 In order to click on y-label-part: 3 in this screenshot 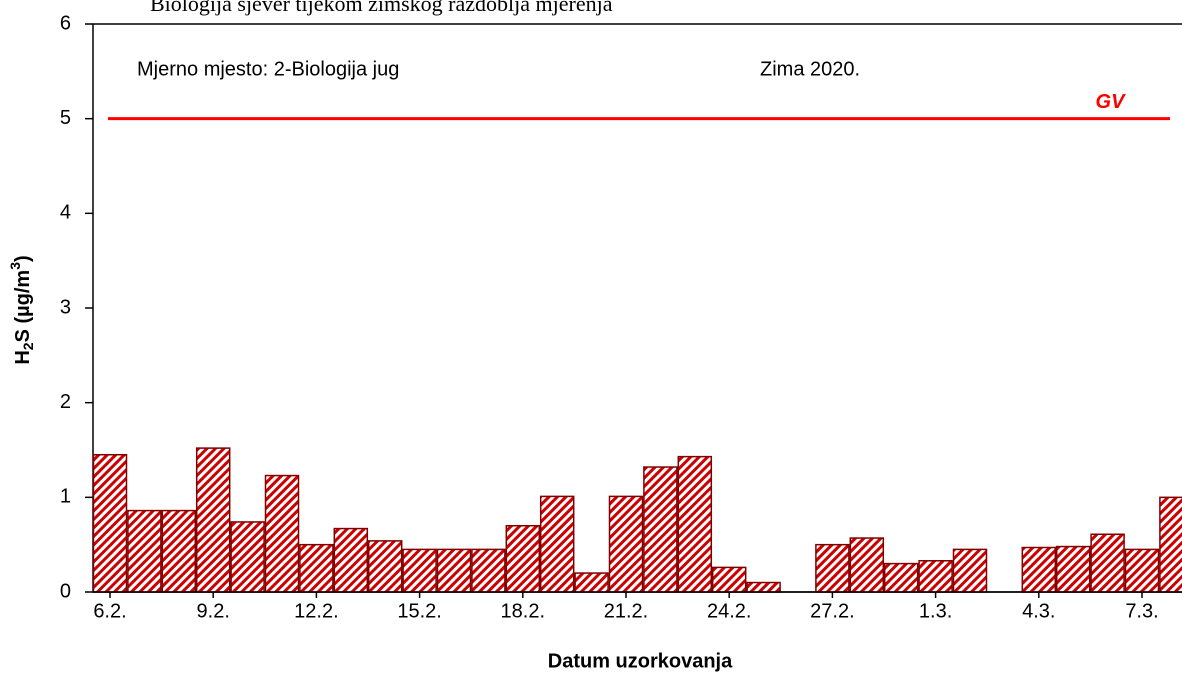, I will do `click(15, 266)`.